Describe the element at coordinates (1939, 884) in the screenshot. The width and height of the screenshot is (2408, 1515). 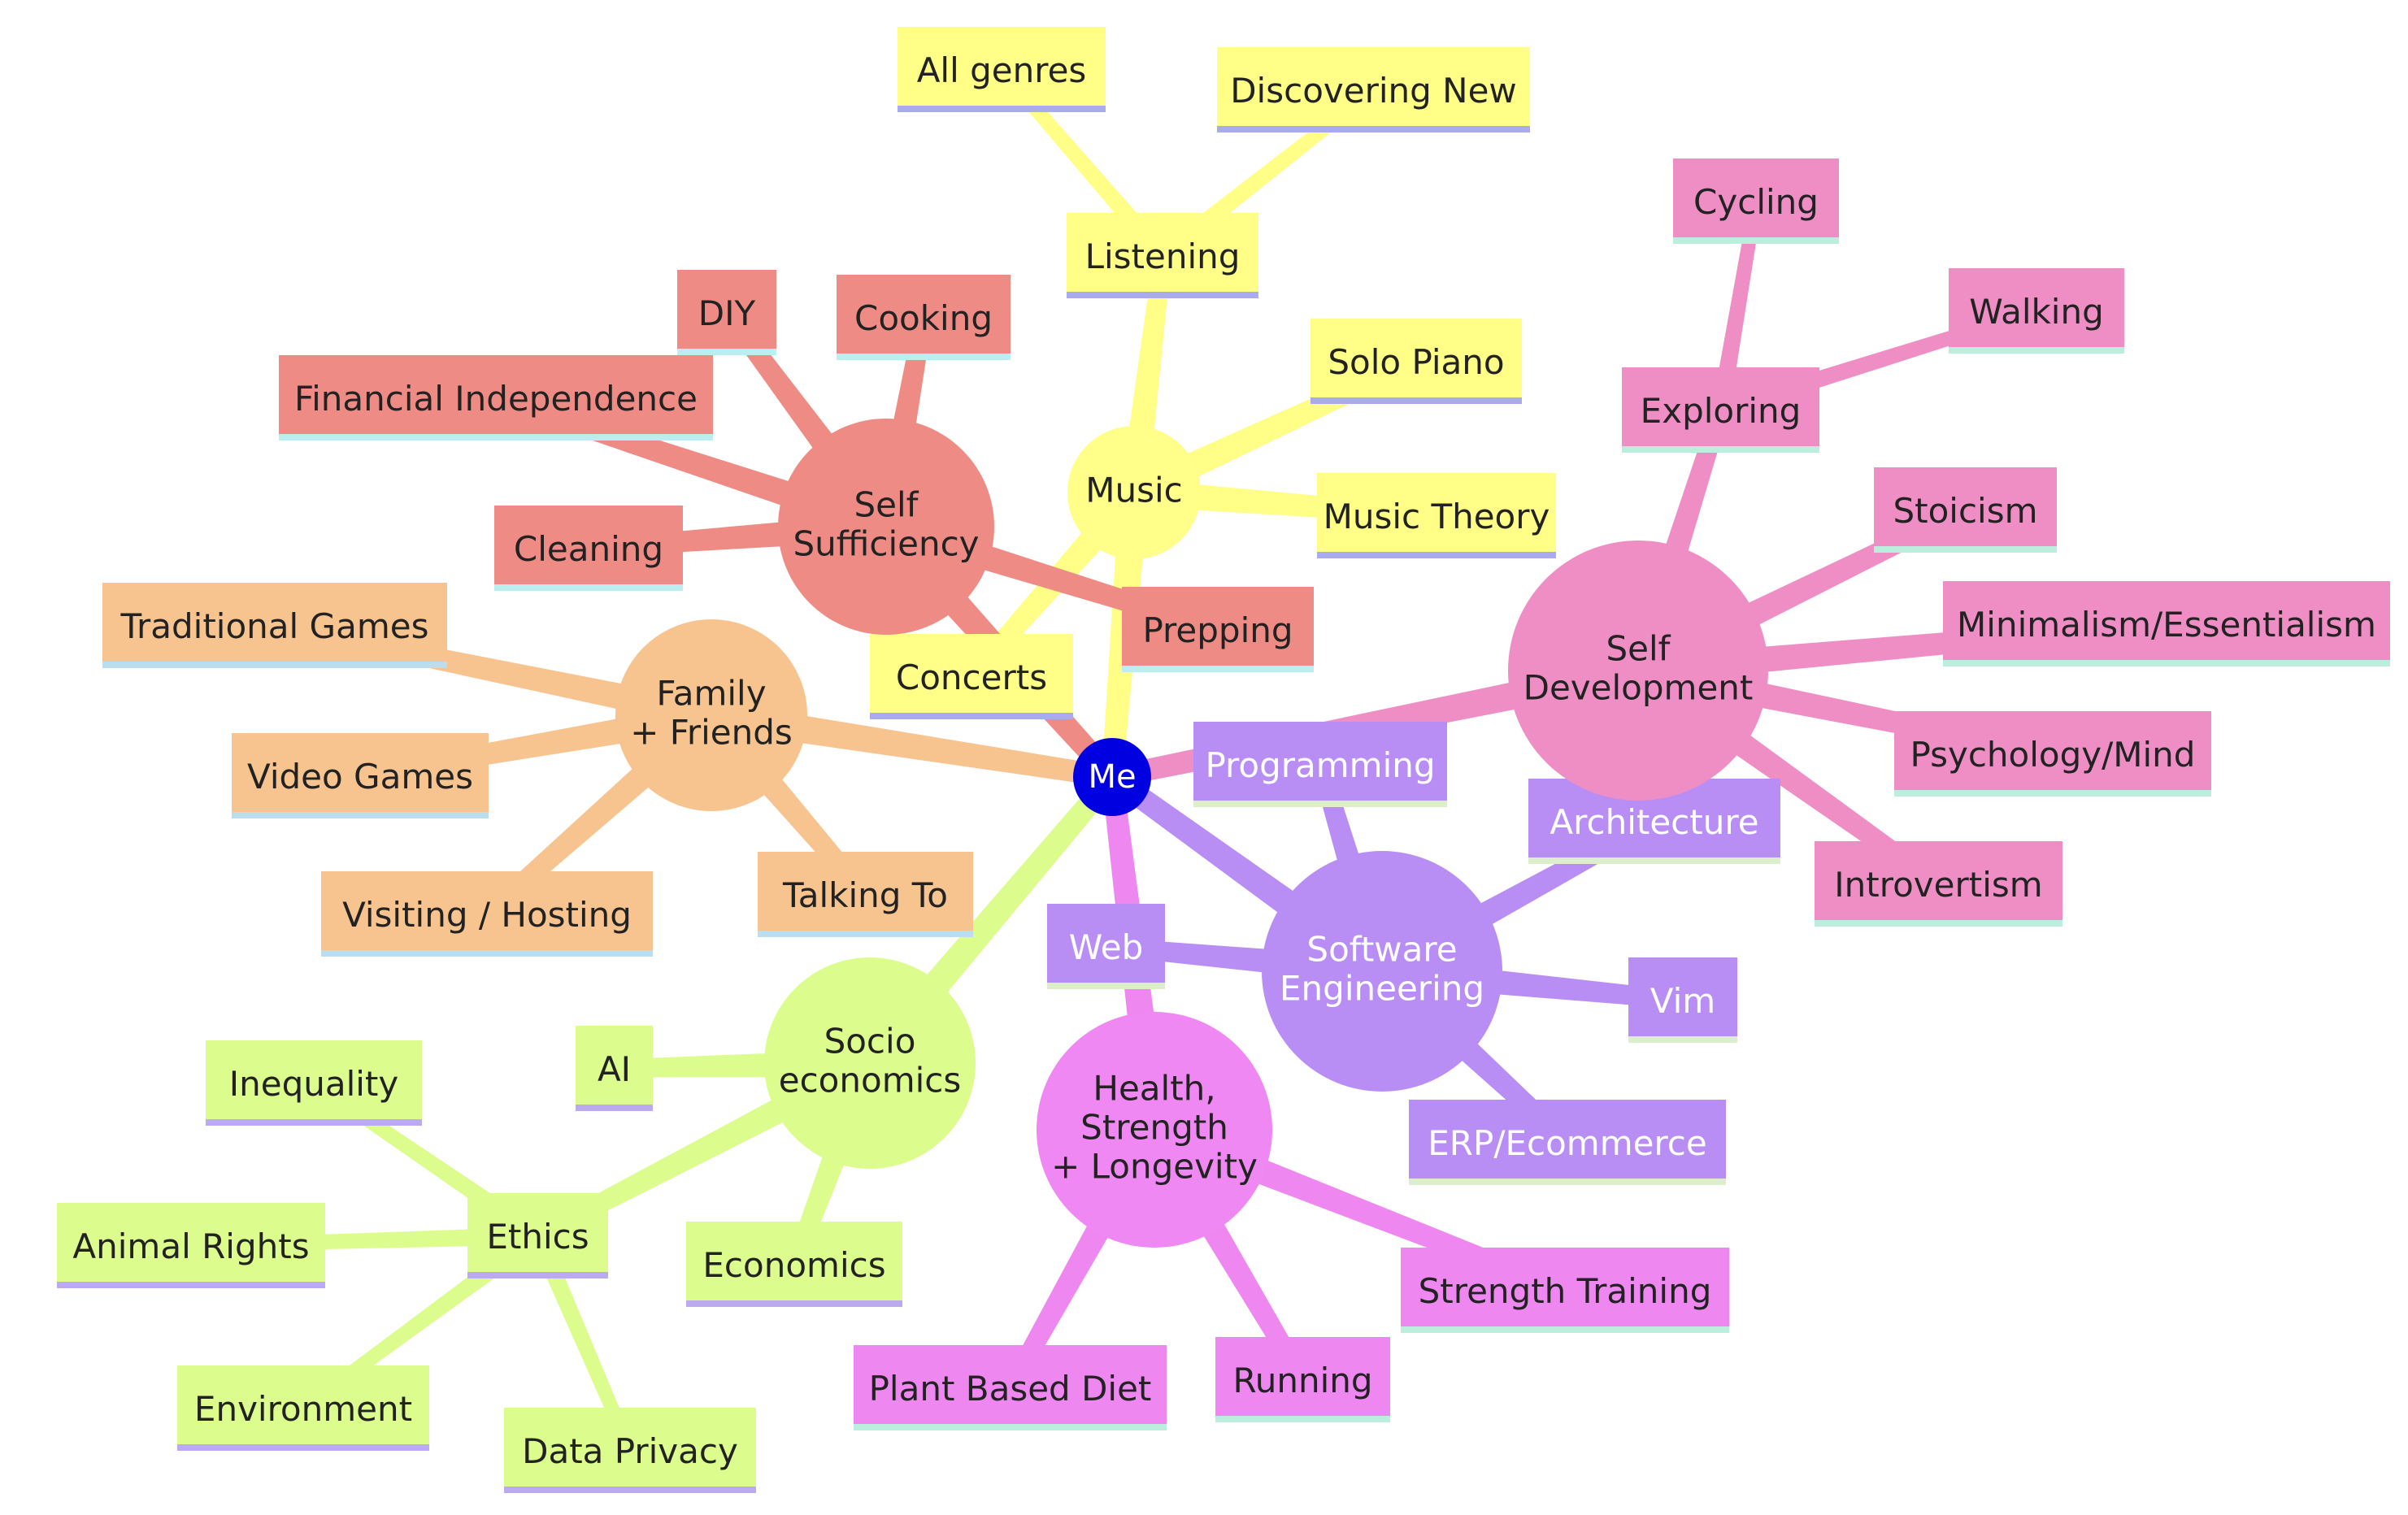
I see `leaf-node-introvertism: Introvertism` at that location.